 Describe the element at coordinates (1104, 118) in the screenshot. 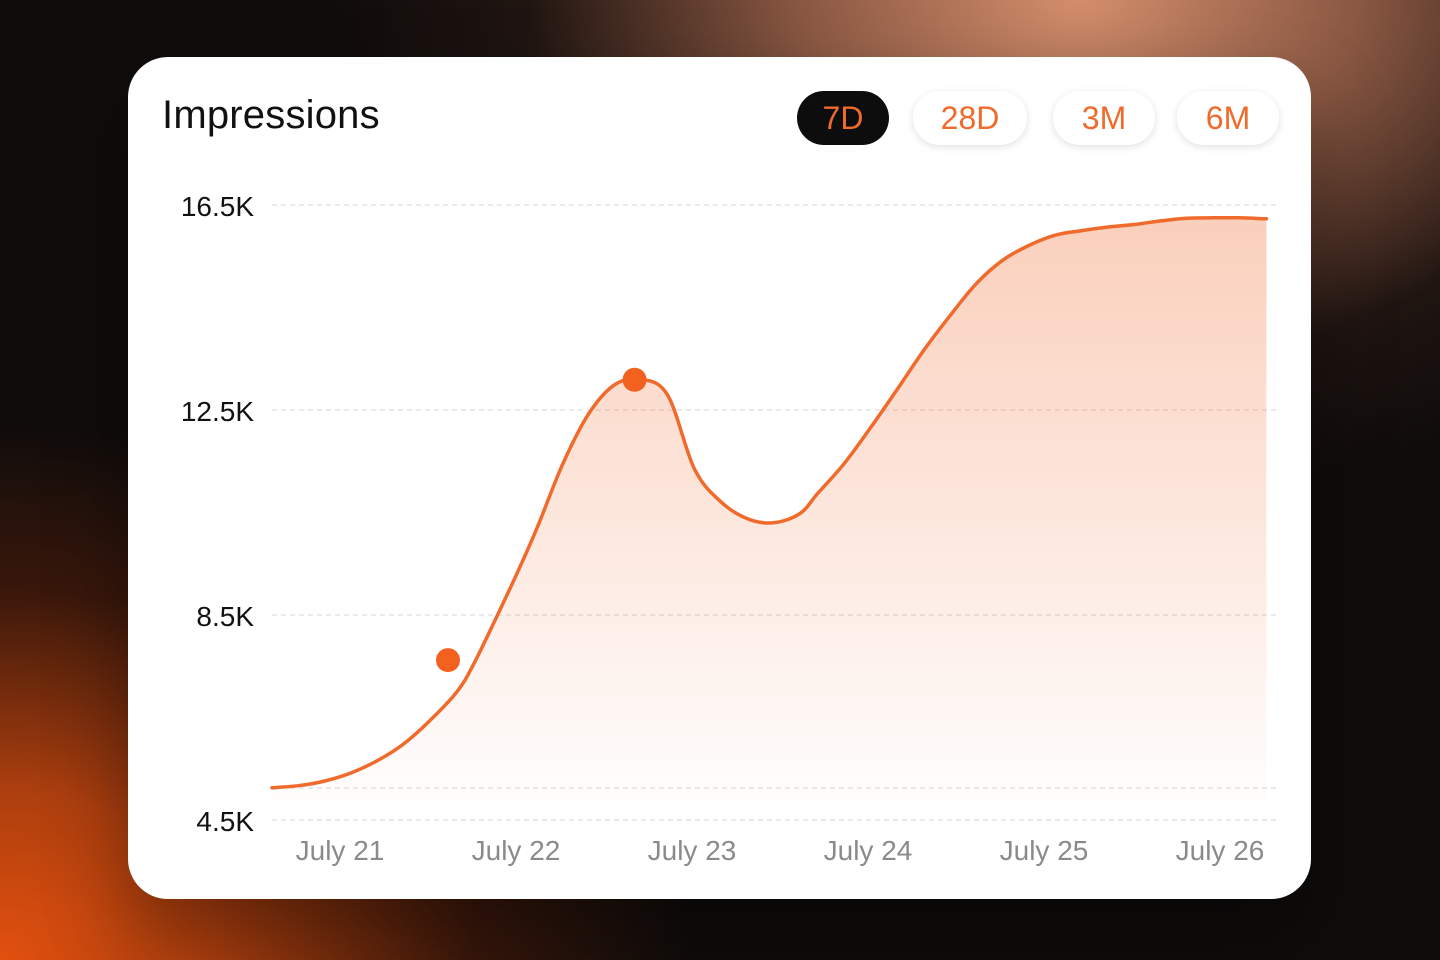

I see `range-3m-button: 3M` at that location.